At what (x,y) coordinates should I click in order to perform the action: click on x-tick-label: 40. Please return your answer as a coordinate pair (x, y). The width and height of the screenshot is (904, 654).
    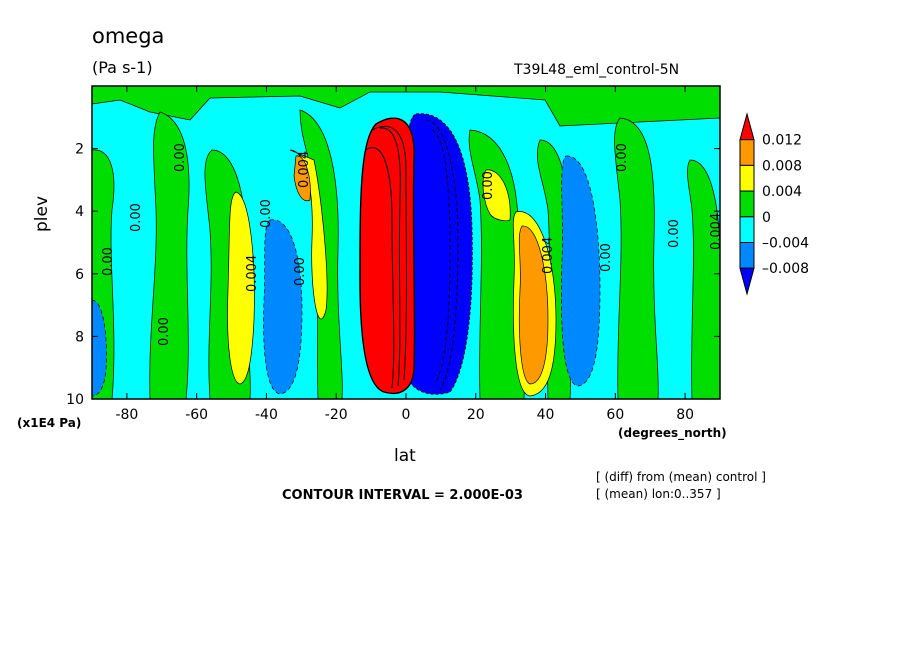
    Looking at the image, I should click on (546, 415).